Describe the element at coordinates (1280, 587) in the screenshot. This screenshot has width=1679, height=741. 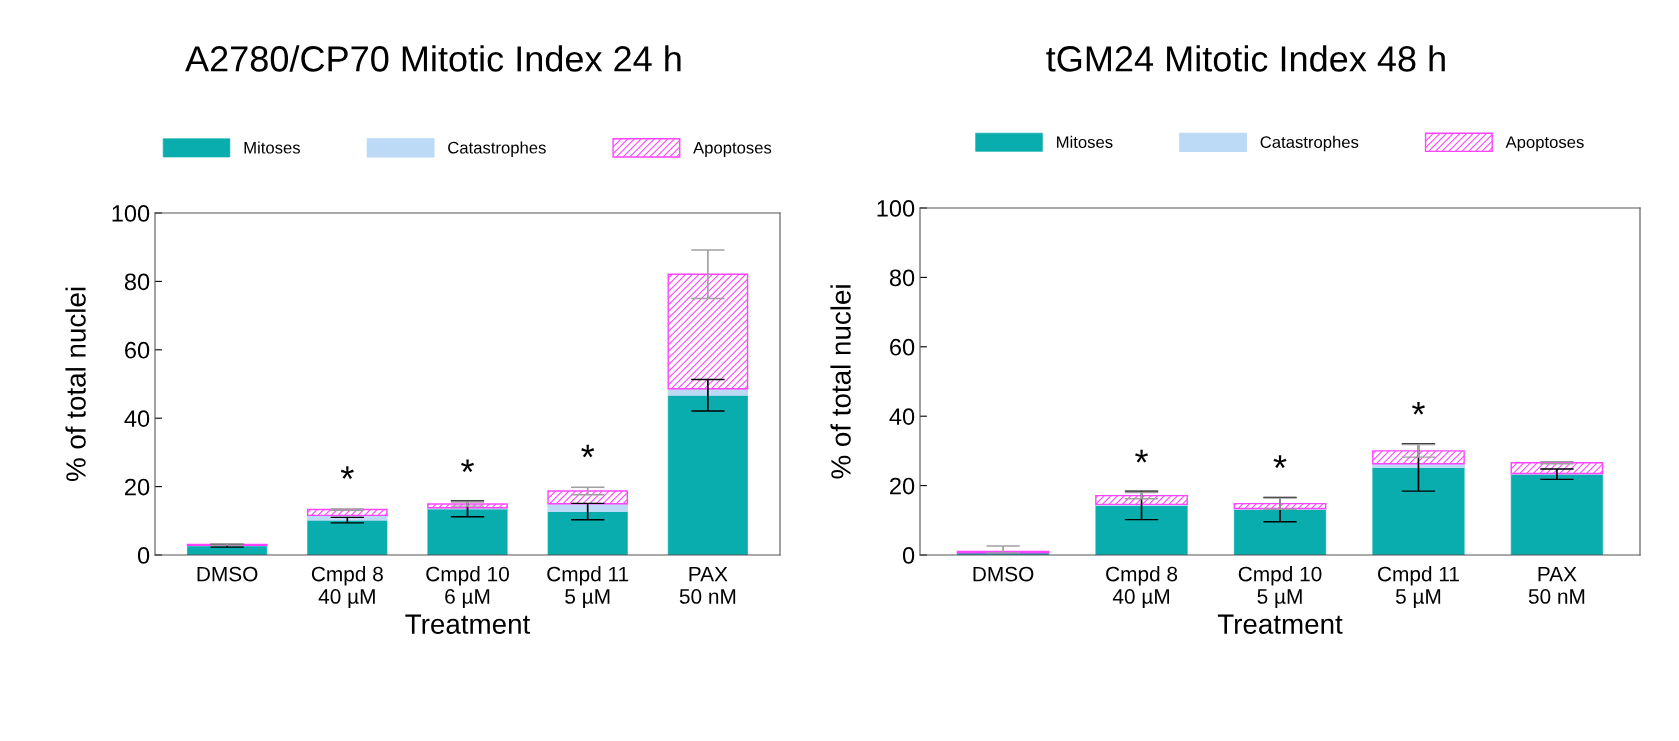
I see `x-tick-label: Cmpd 10 5 µM` at that location.